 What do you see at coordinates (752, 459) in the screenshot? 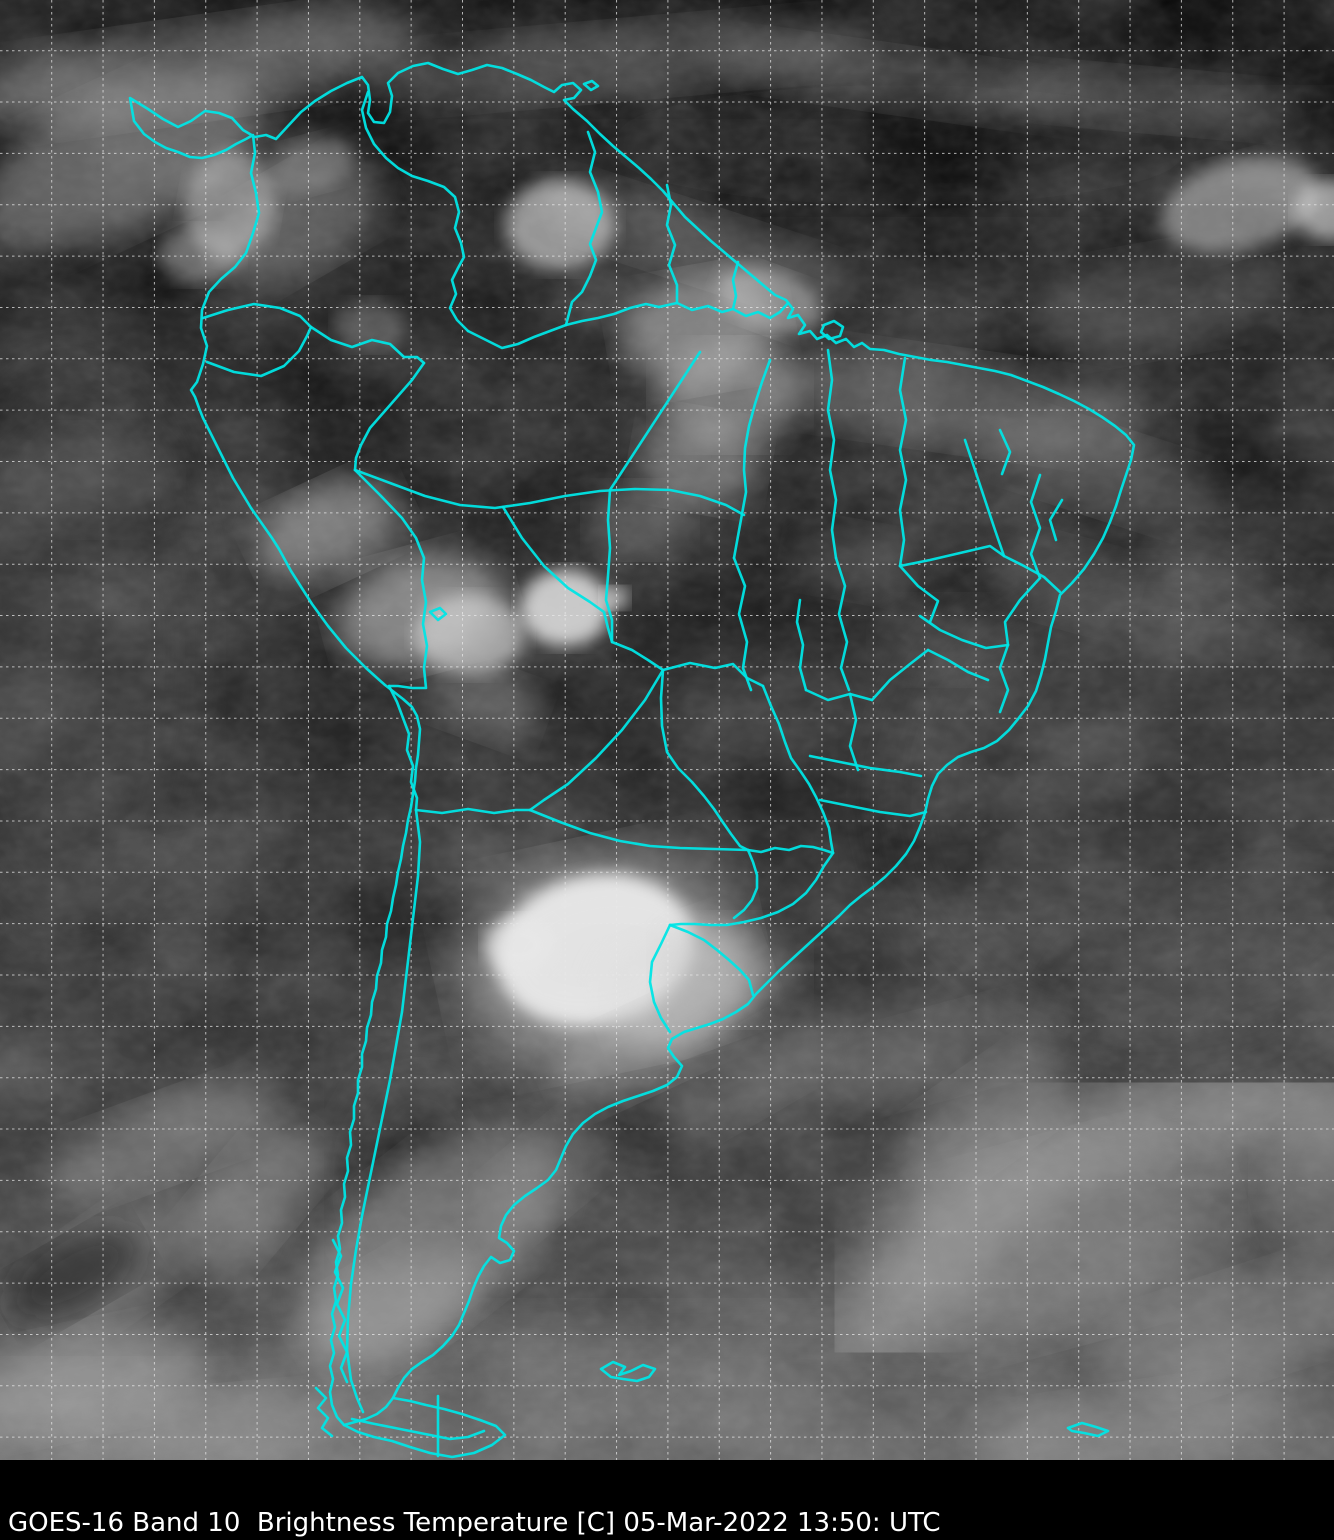
I see `state-line-para` at bounding box center [752, 459].